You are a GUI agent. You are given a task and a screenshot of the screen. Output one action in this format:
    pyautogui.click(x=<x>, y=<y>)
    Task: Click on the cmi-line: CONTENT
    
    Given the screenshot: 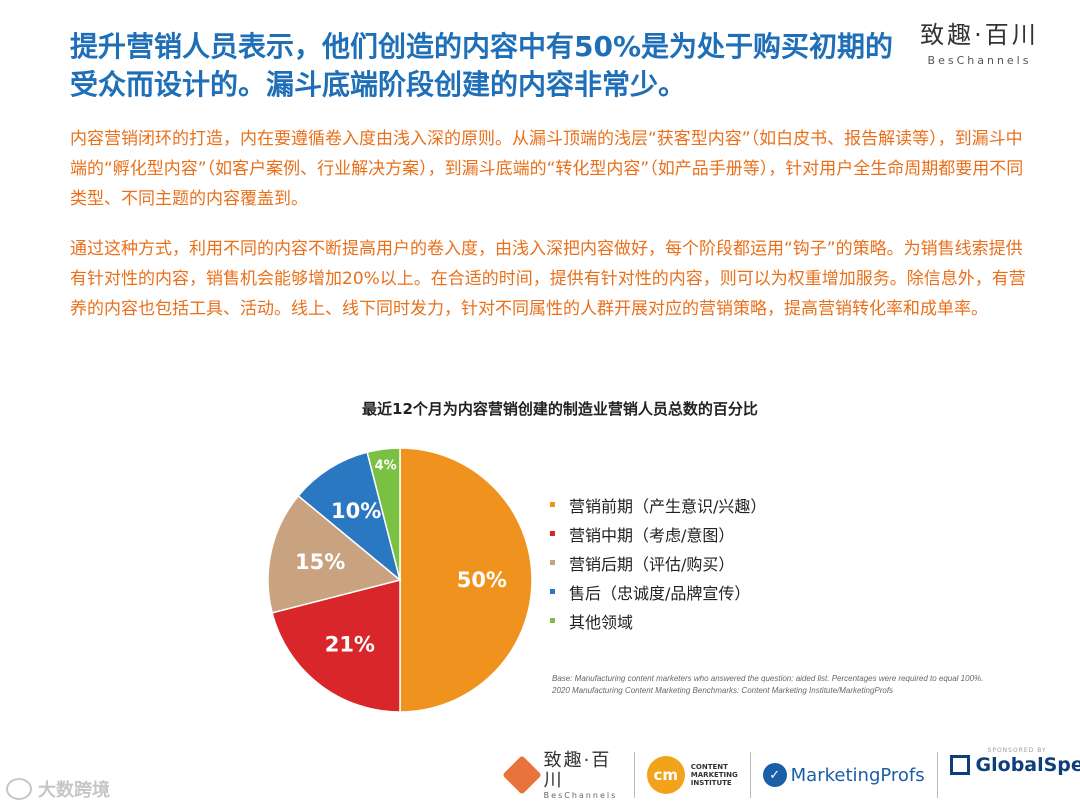 What is the action you would take?
    pyautogui.click(x=709, y=767)
    